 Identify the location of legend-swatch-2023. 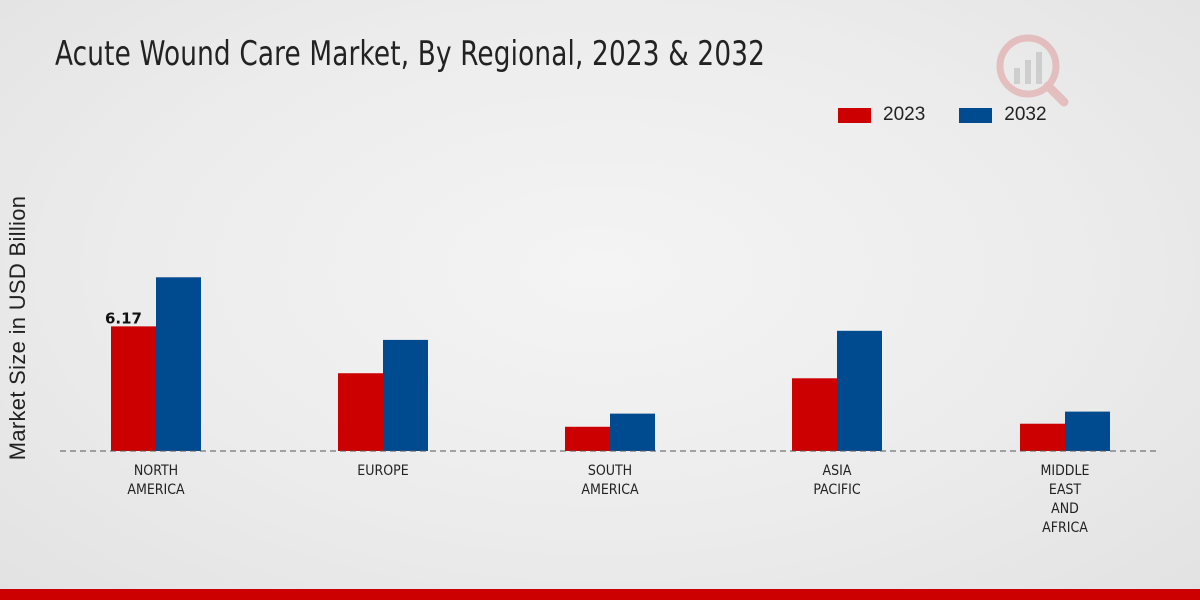
(854, 115).